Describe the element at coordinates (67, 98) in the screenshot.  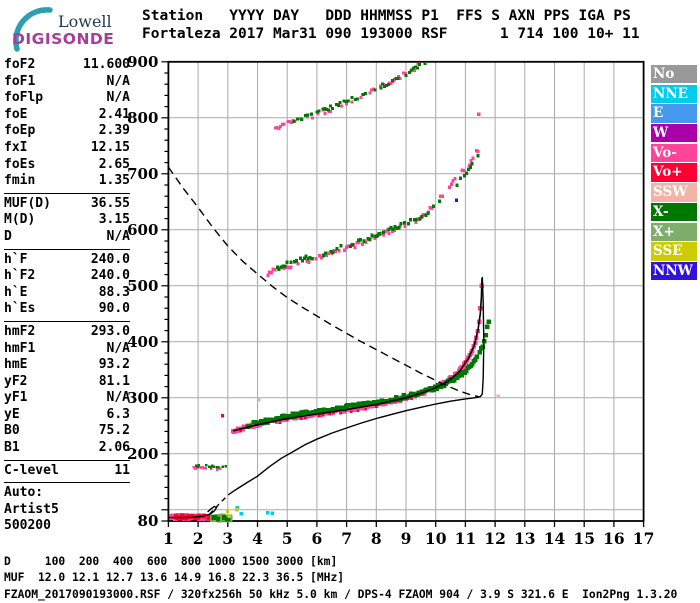
I see `param-row: foFlp N/A` at that location.